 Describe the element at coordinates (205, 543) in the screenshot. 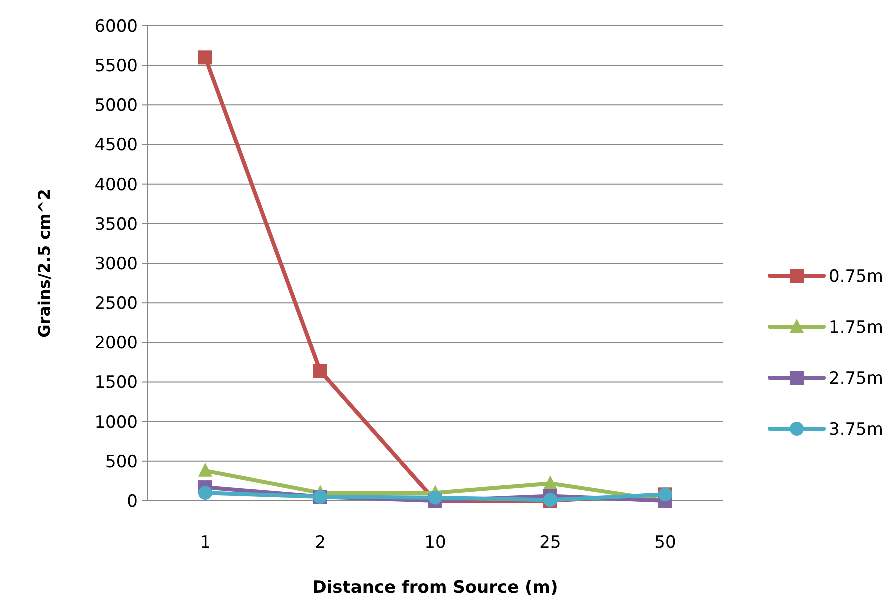

I see `x-tick-label: 1` at that location.